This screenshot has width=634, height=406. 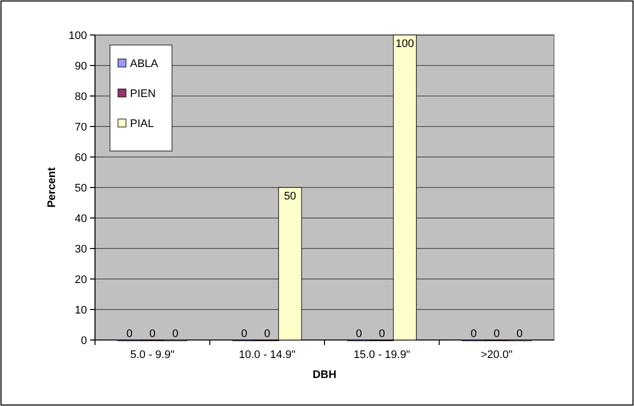 What do you see at coordinates (152, 355) in the screenshot?
I see `x-tick-label: 5.0 - 9.9"` at bounding box center [152, 355].